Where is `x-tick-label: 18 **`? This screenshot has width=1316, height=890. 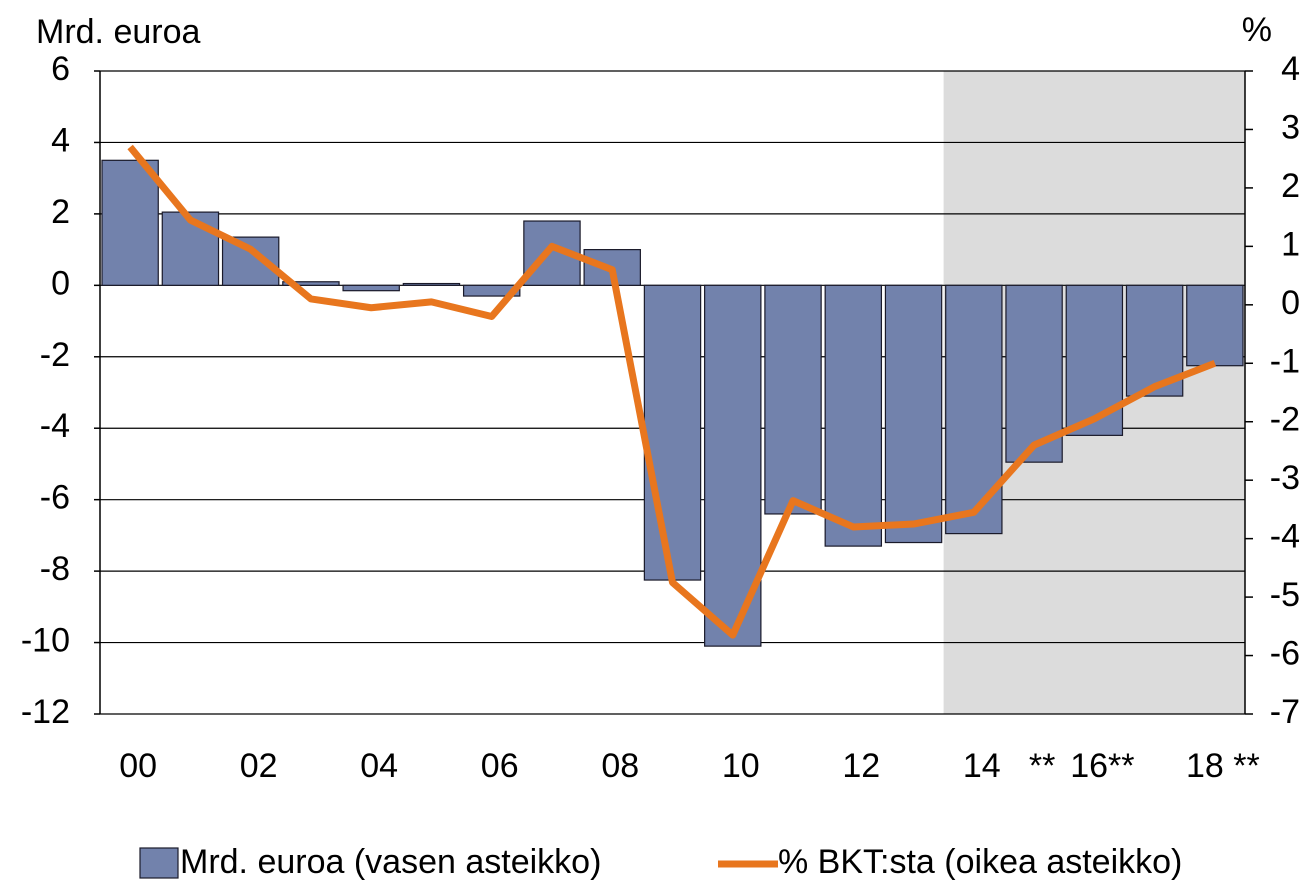 x-tick-label: 18 ** is located at coordinates (1223, 766).